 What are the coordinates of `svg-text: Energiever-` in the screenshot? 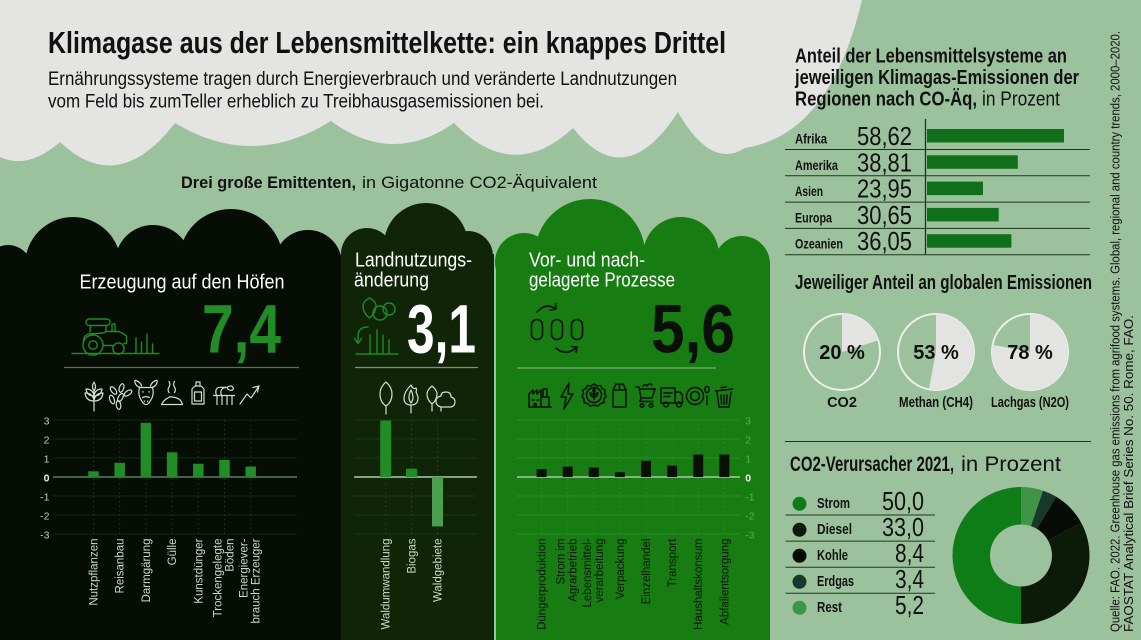 It's located at (245, 568).